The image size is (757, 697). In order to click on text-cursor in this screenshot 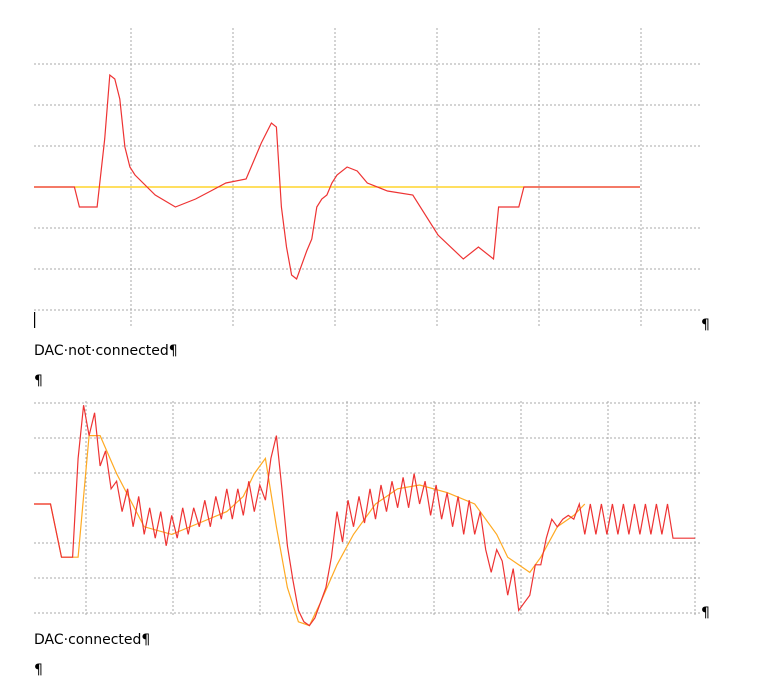, I will do `click(35, 320)`.